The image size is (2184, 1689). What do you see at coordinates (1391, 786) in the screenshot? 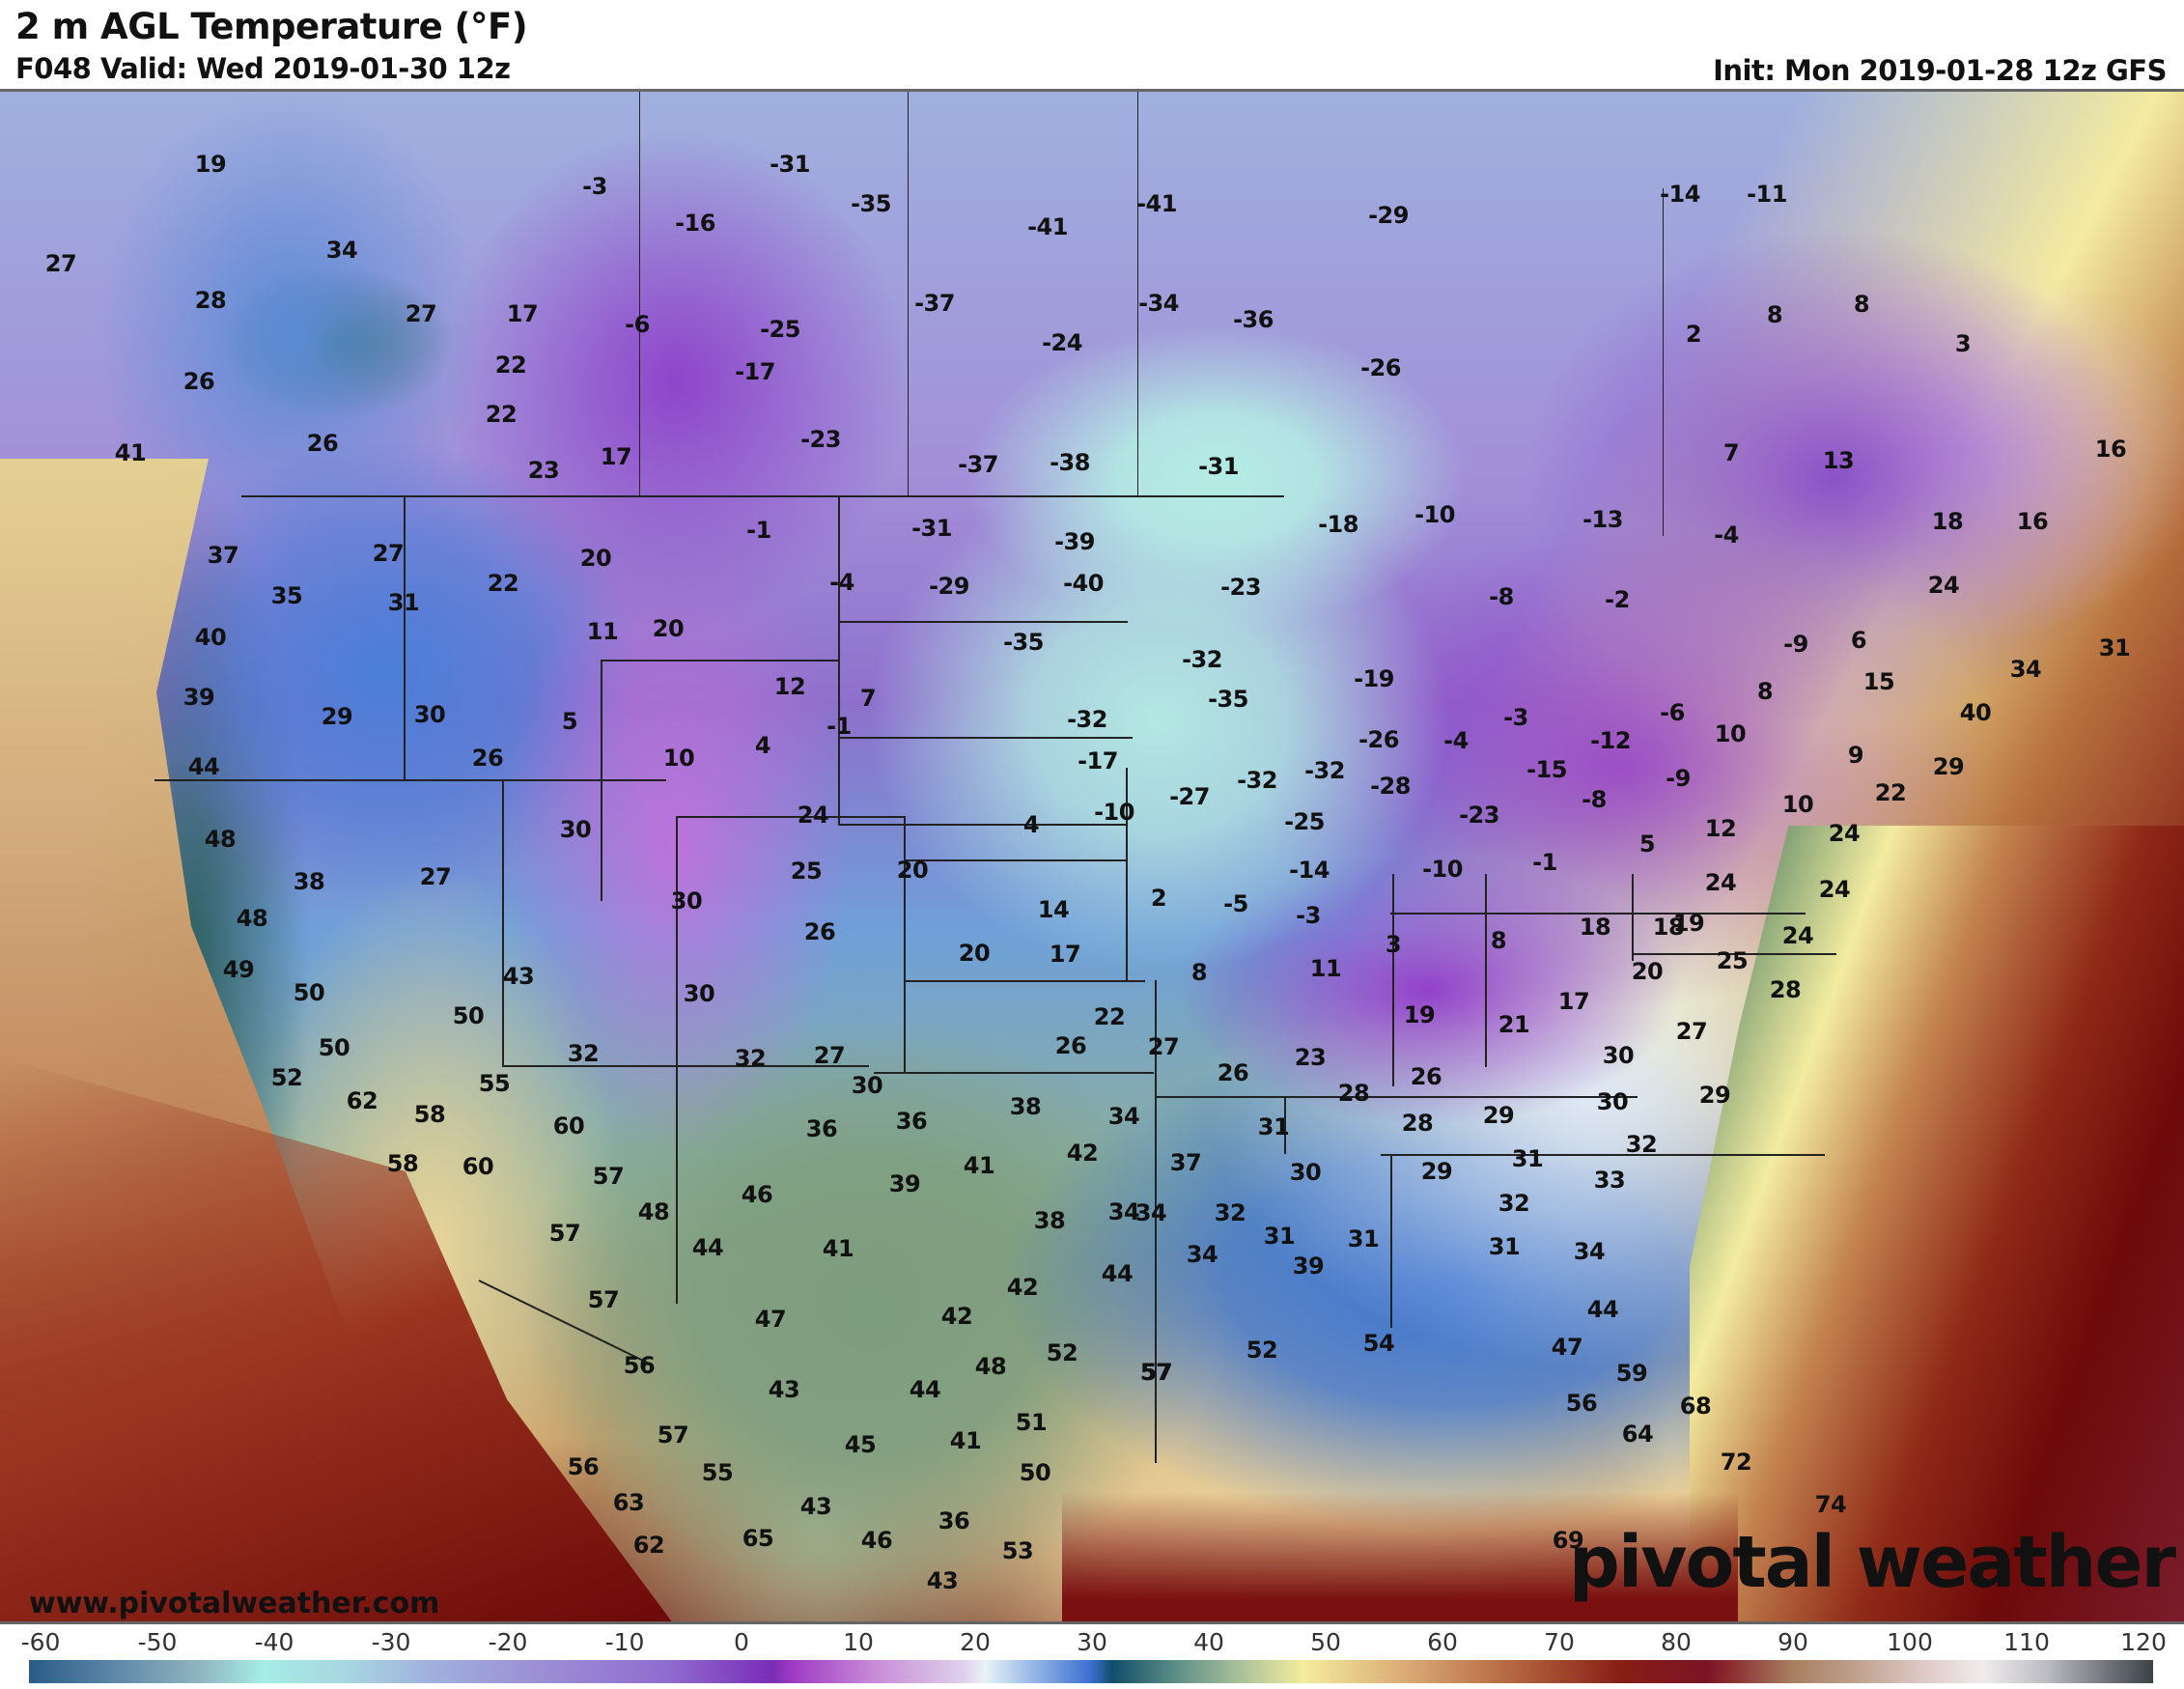
I see `temperature-label: -28` at bounding box center [1391, 786].